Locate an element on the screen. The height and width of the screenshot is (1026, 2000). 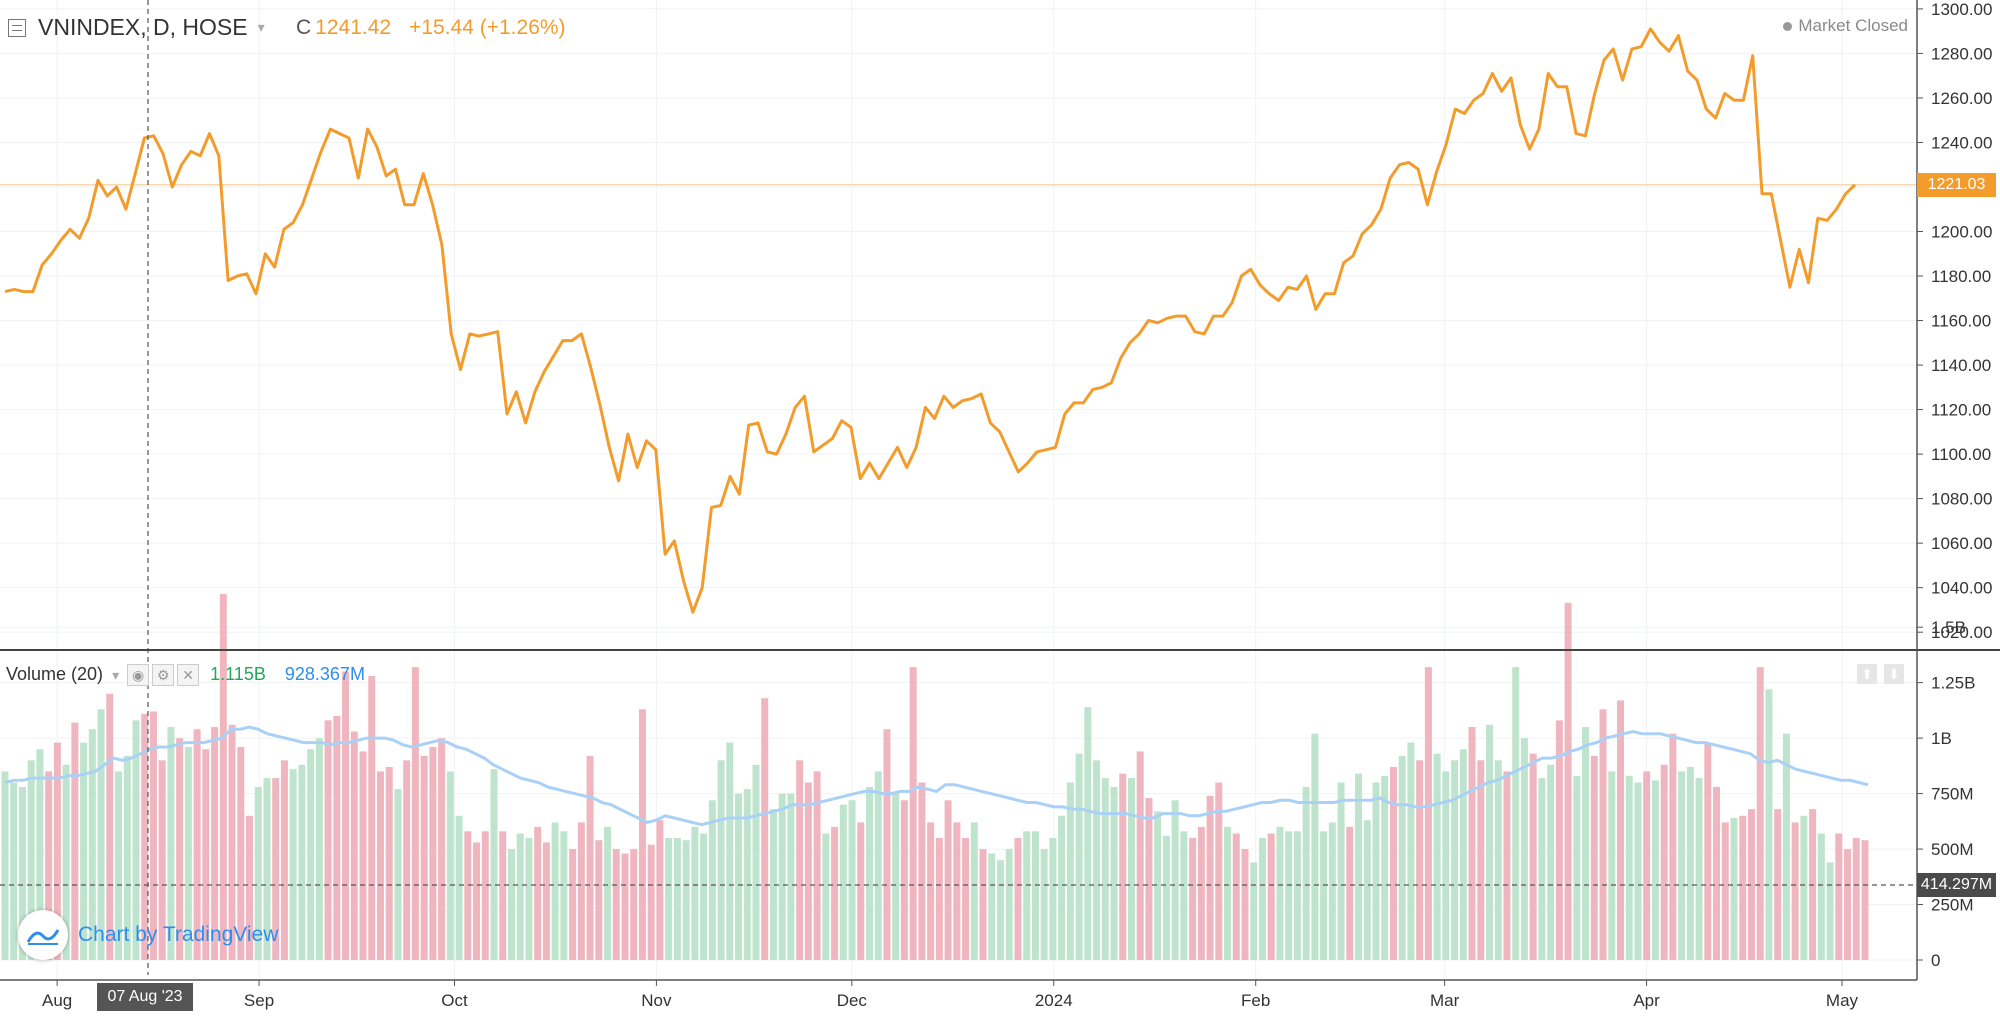
move-pane-up-icon: ⬆ is located at coordinates (1867, 674).